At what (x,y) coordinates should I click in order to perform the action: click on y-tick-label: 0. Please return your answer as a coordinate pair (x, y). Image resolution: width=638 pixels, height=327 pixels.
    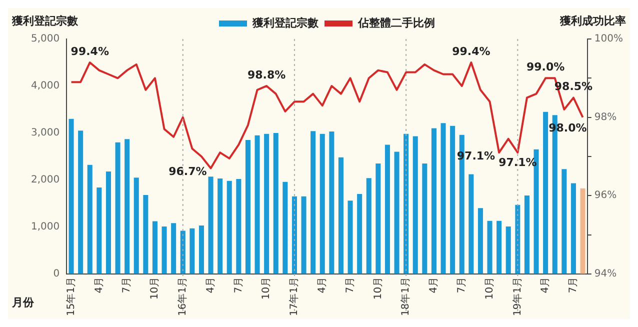
    Looking at the image, I should click on (56, 274).